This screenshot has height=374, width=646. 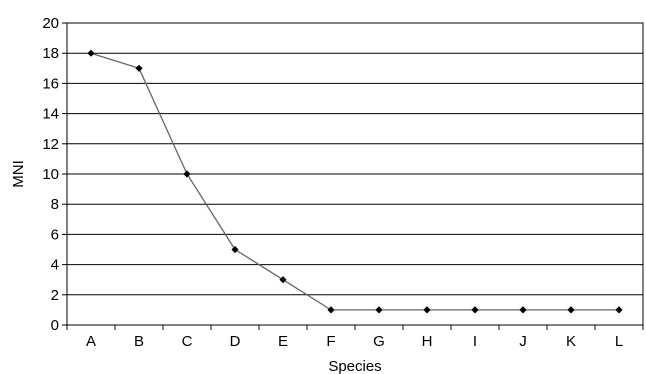 I want to click on y-tick-label-18: 18, so click(x=50, y=53).